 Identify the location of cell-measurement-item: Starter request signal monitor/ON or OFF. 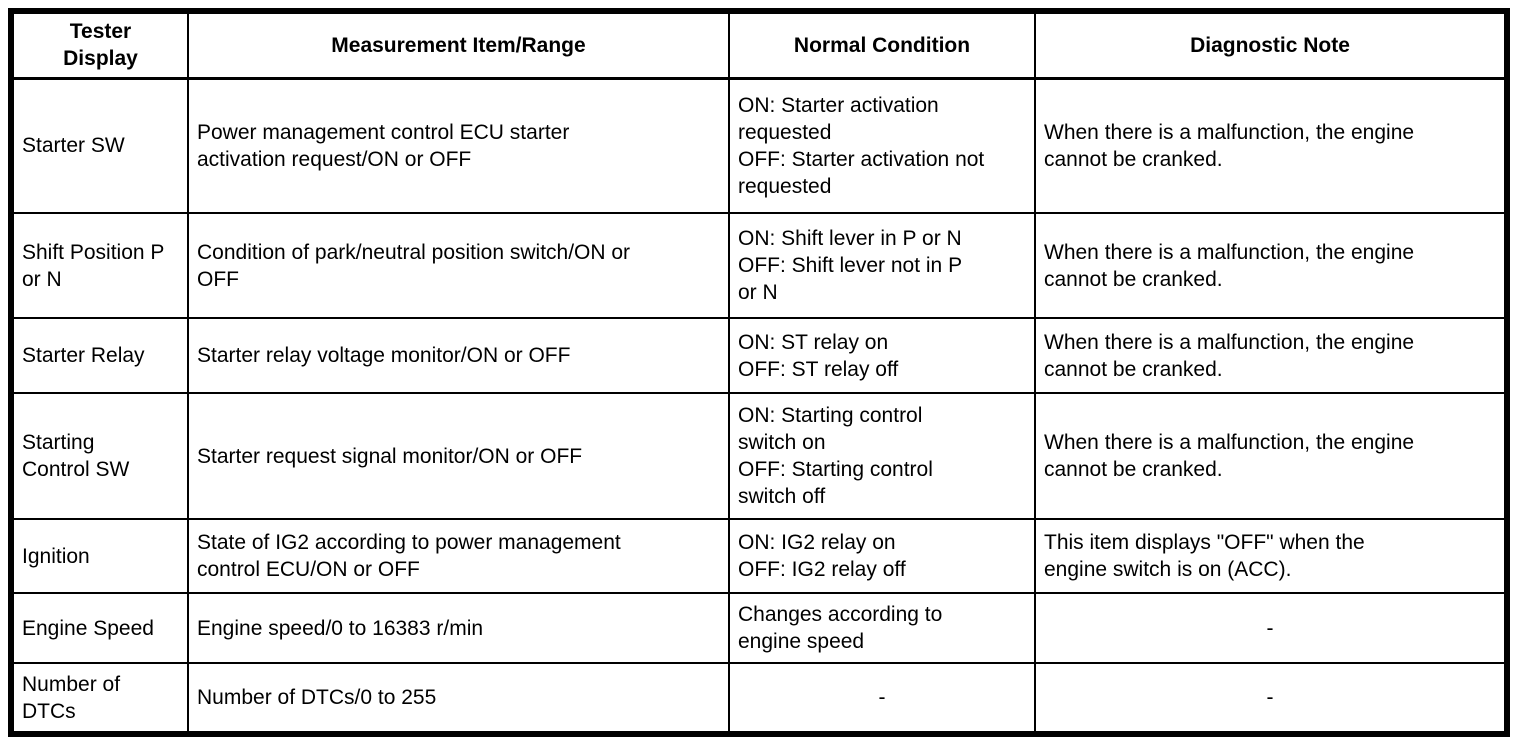
(458, 456).